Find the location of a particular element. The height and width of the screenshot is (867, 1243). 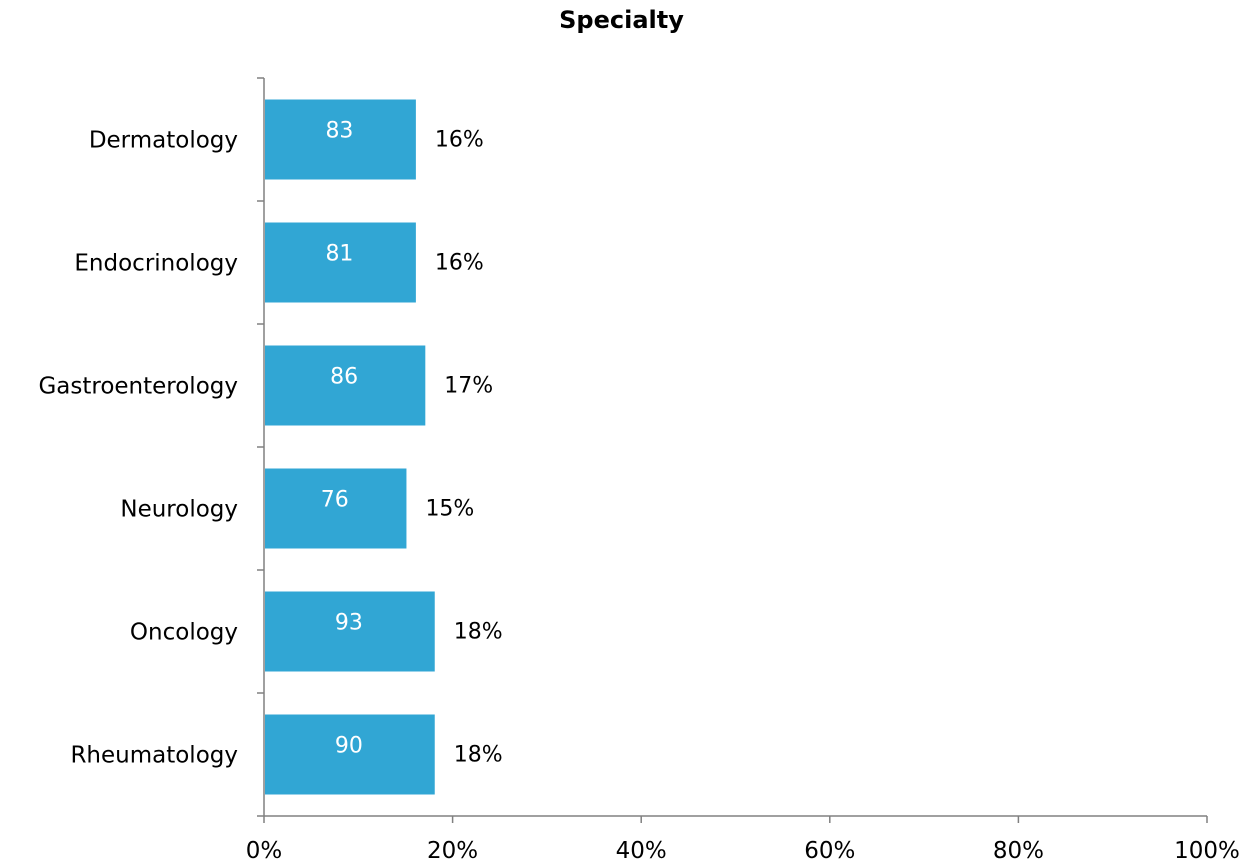

bar-count-label: 86 is located at coordinates (344, 377).